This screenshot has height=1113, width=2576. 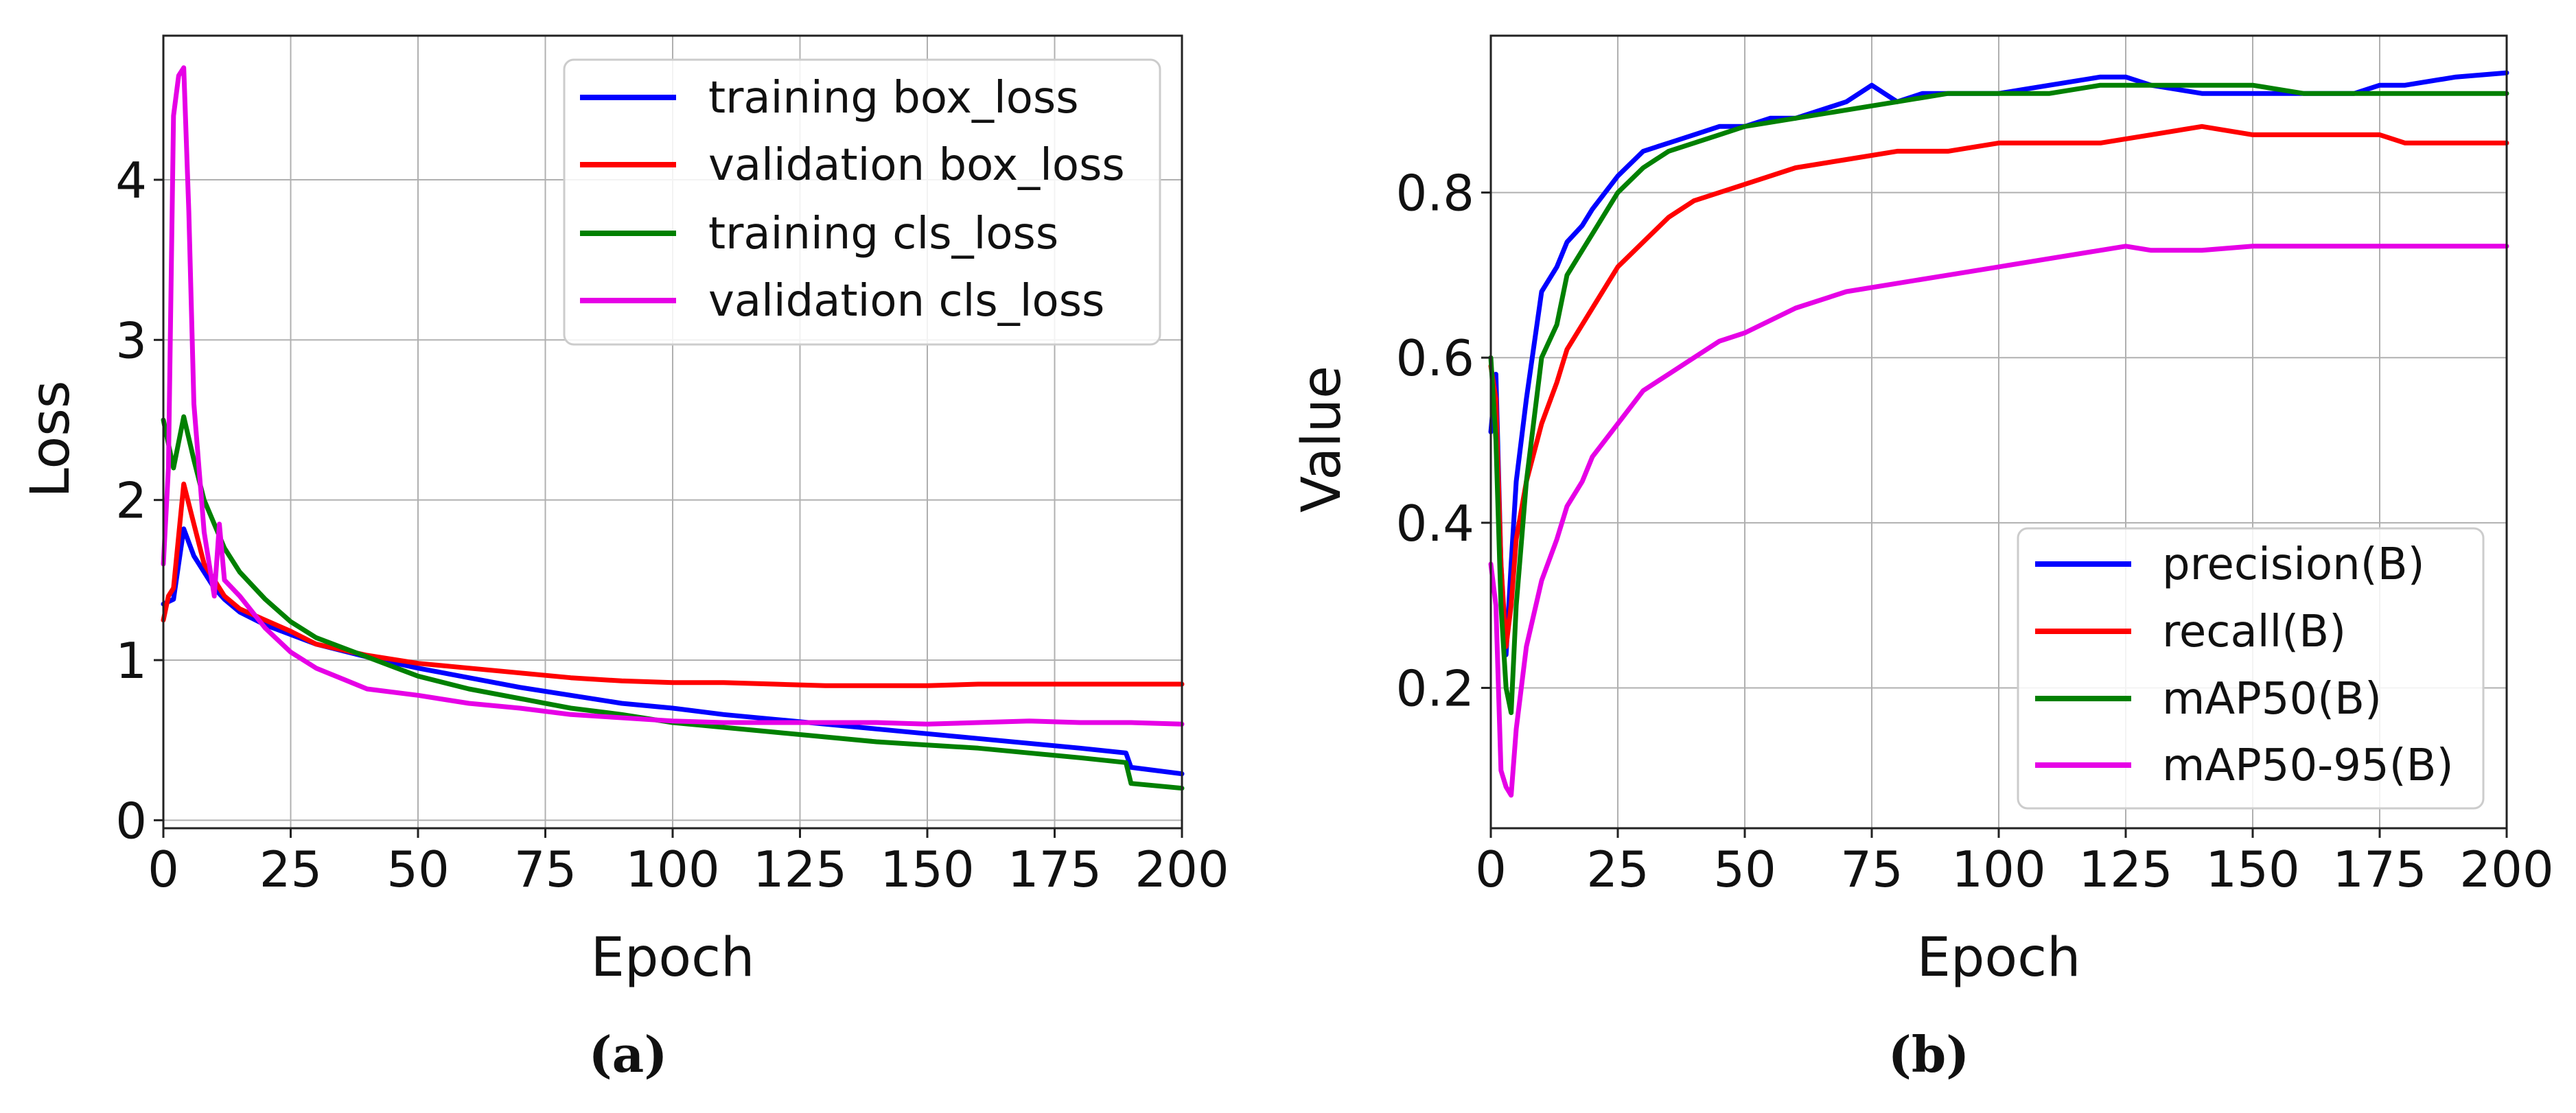 I want to click on panel-a-xtick-50: 50, so click(x=418, y=870).